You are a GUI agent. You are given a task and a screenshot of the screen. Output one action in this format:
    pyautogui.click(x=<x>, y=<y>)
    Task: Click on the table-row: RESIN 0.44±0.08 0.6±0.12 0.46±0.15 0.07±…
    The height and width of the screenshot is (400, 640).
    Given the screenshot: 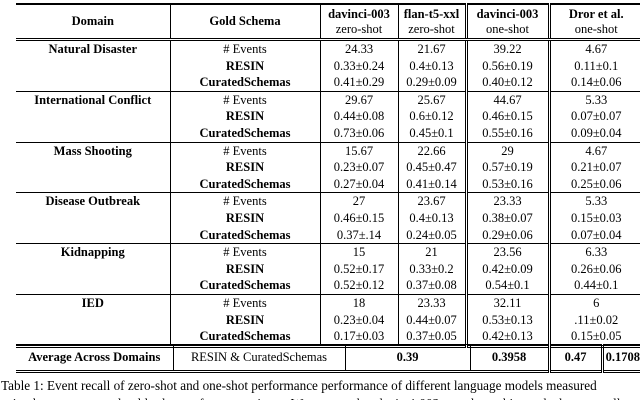 What is the action you would take?
    pyautogui.click(x=328, y=116)
    